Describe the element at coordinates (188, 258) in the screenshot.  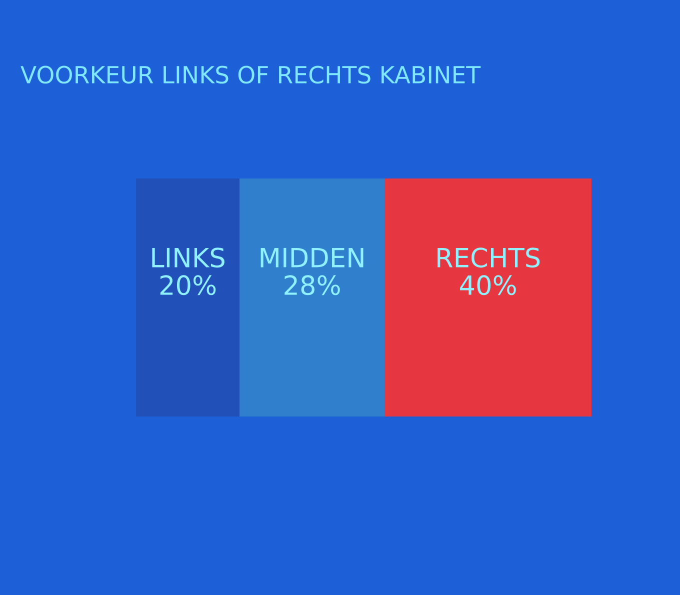
I see `series-label: LINKS` at that location.